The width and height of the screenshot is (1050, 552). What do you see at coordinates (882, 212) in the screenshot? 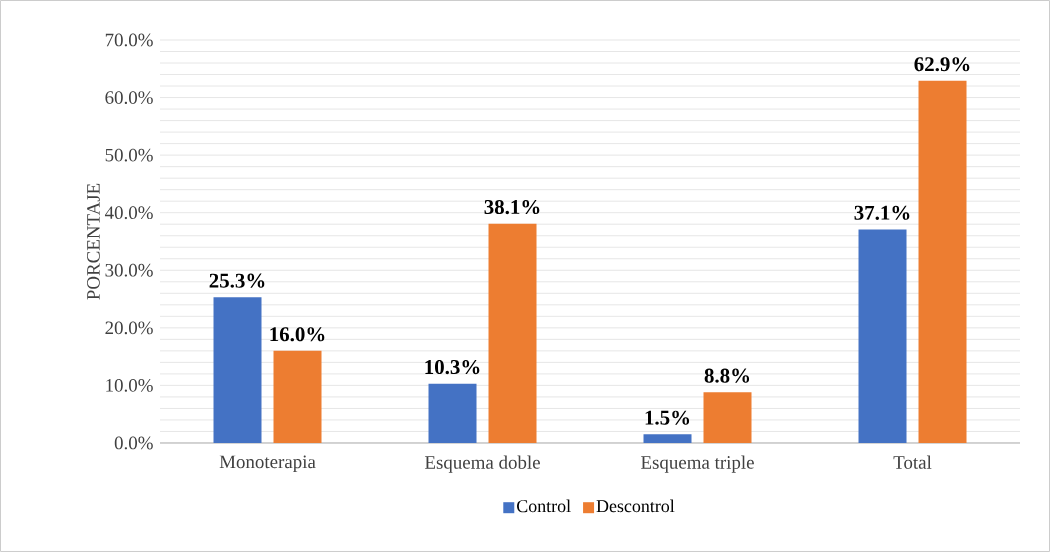
I see `data-label: 37.1%` at bounding box center [882, 212].